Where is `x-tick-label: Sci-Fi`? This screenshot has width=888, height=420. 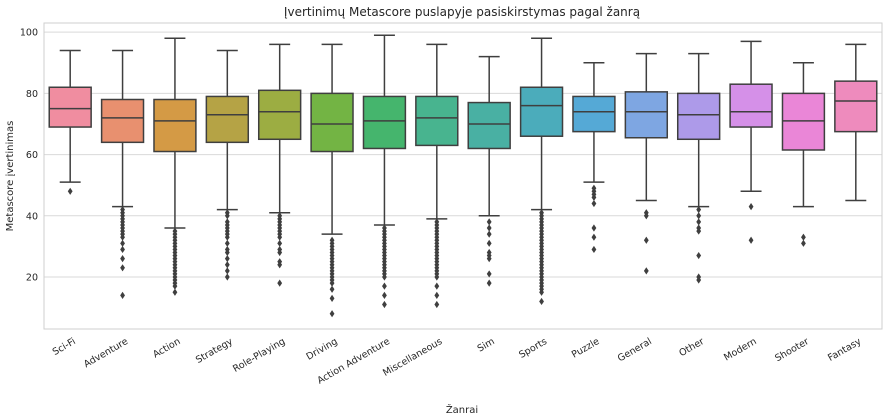
x-tick-label: Sci-Fi is located at coordinates (64, 347).